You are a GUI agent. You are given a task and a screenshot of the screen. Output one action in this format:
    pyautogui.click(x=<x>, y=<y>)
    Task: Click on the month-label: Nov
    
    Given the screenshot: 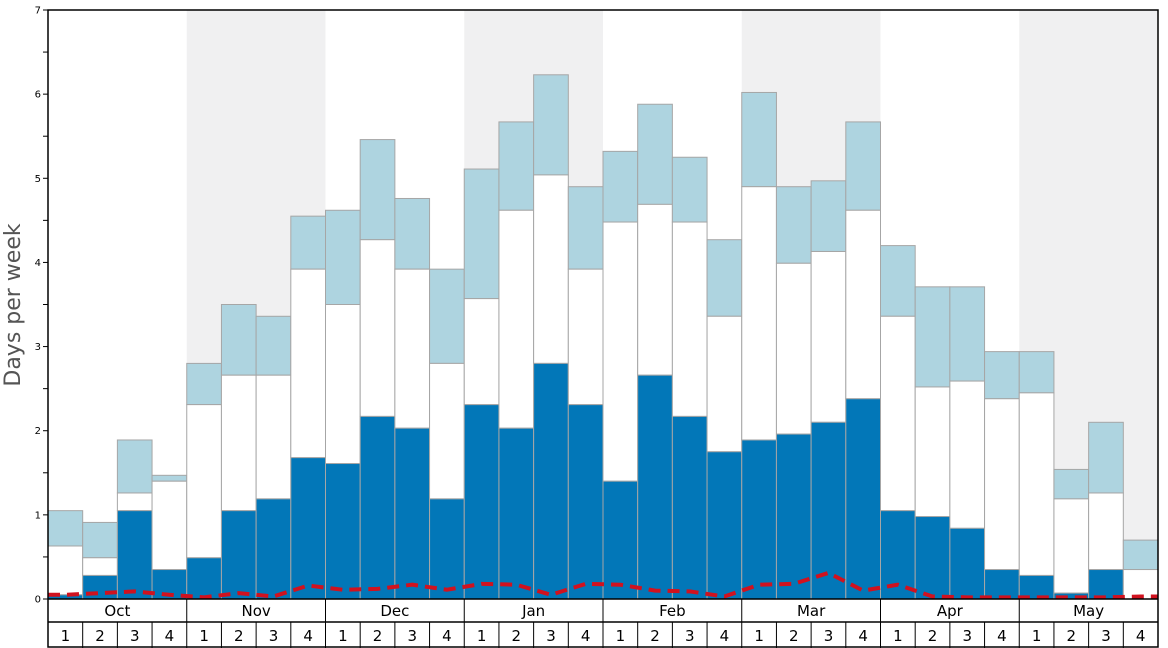 What is the action you would take?
    pyautogui.click(x=255, y=611)
    